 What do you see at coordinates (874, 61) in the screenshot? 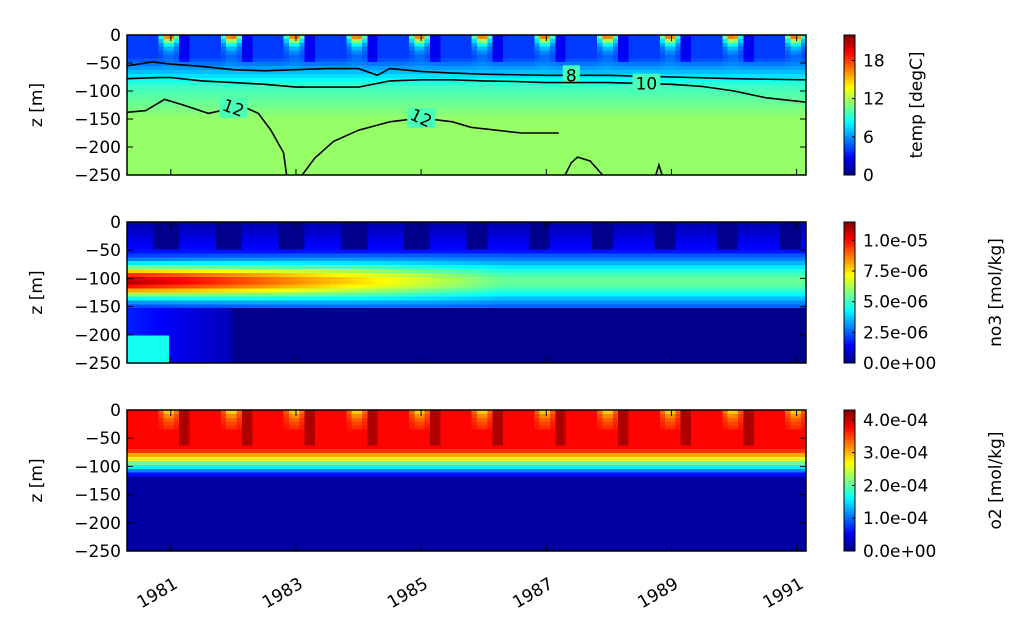
I see `colorbar-tick-label: 18` at bounding box center [874, 61].